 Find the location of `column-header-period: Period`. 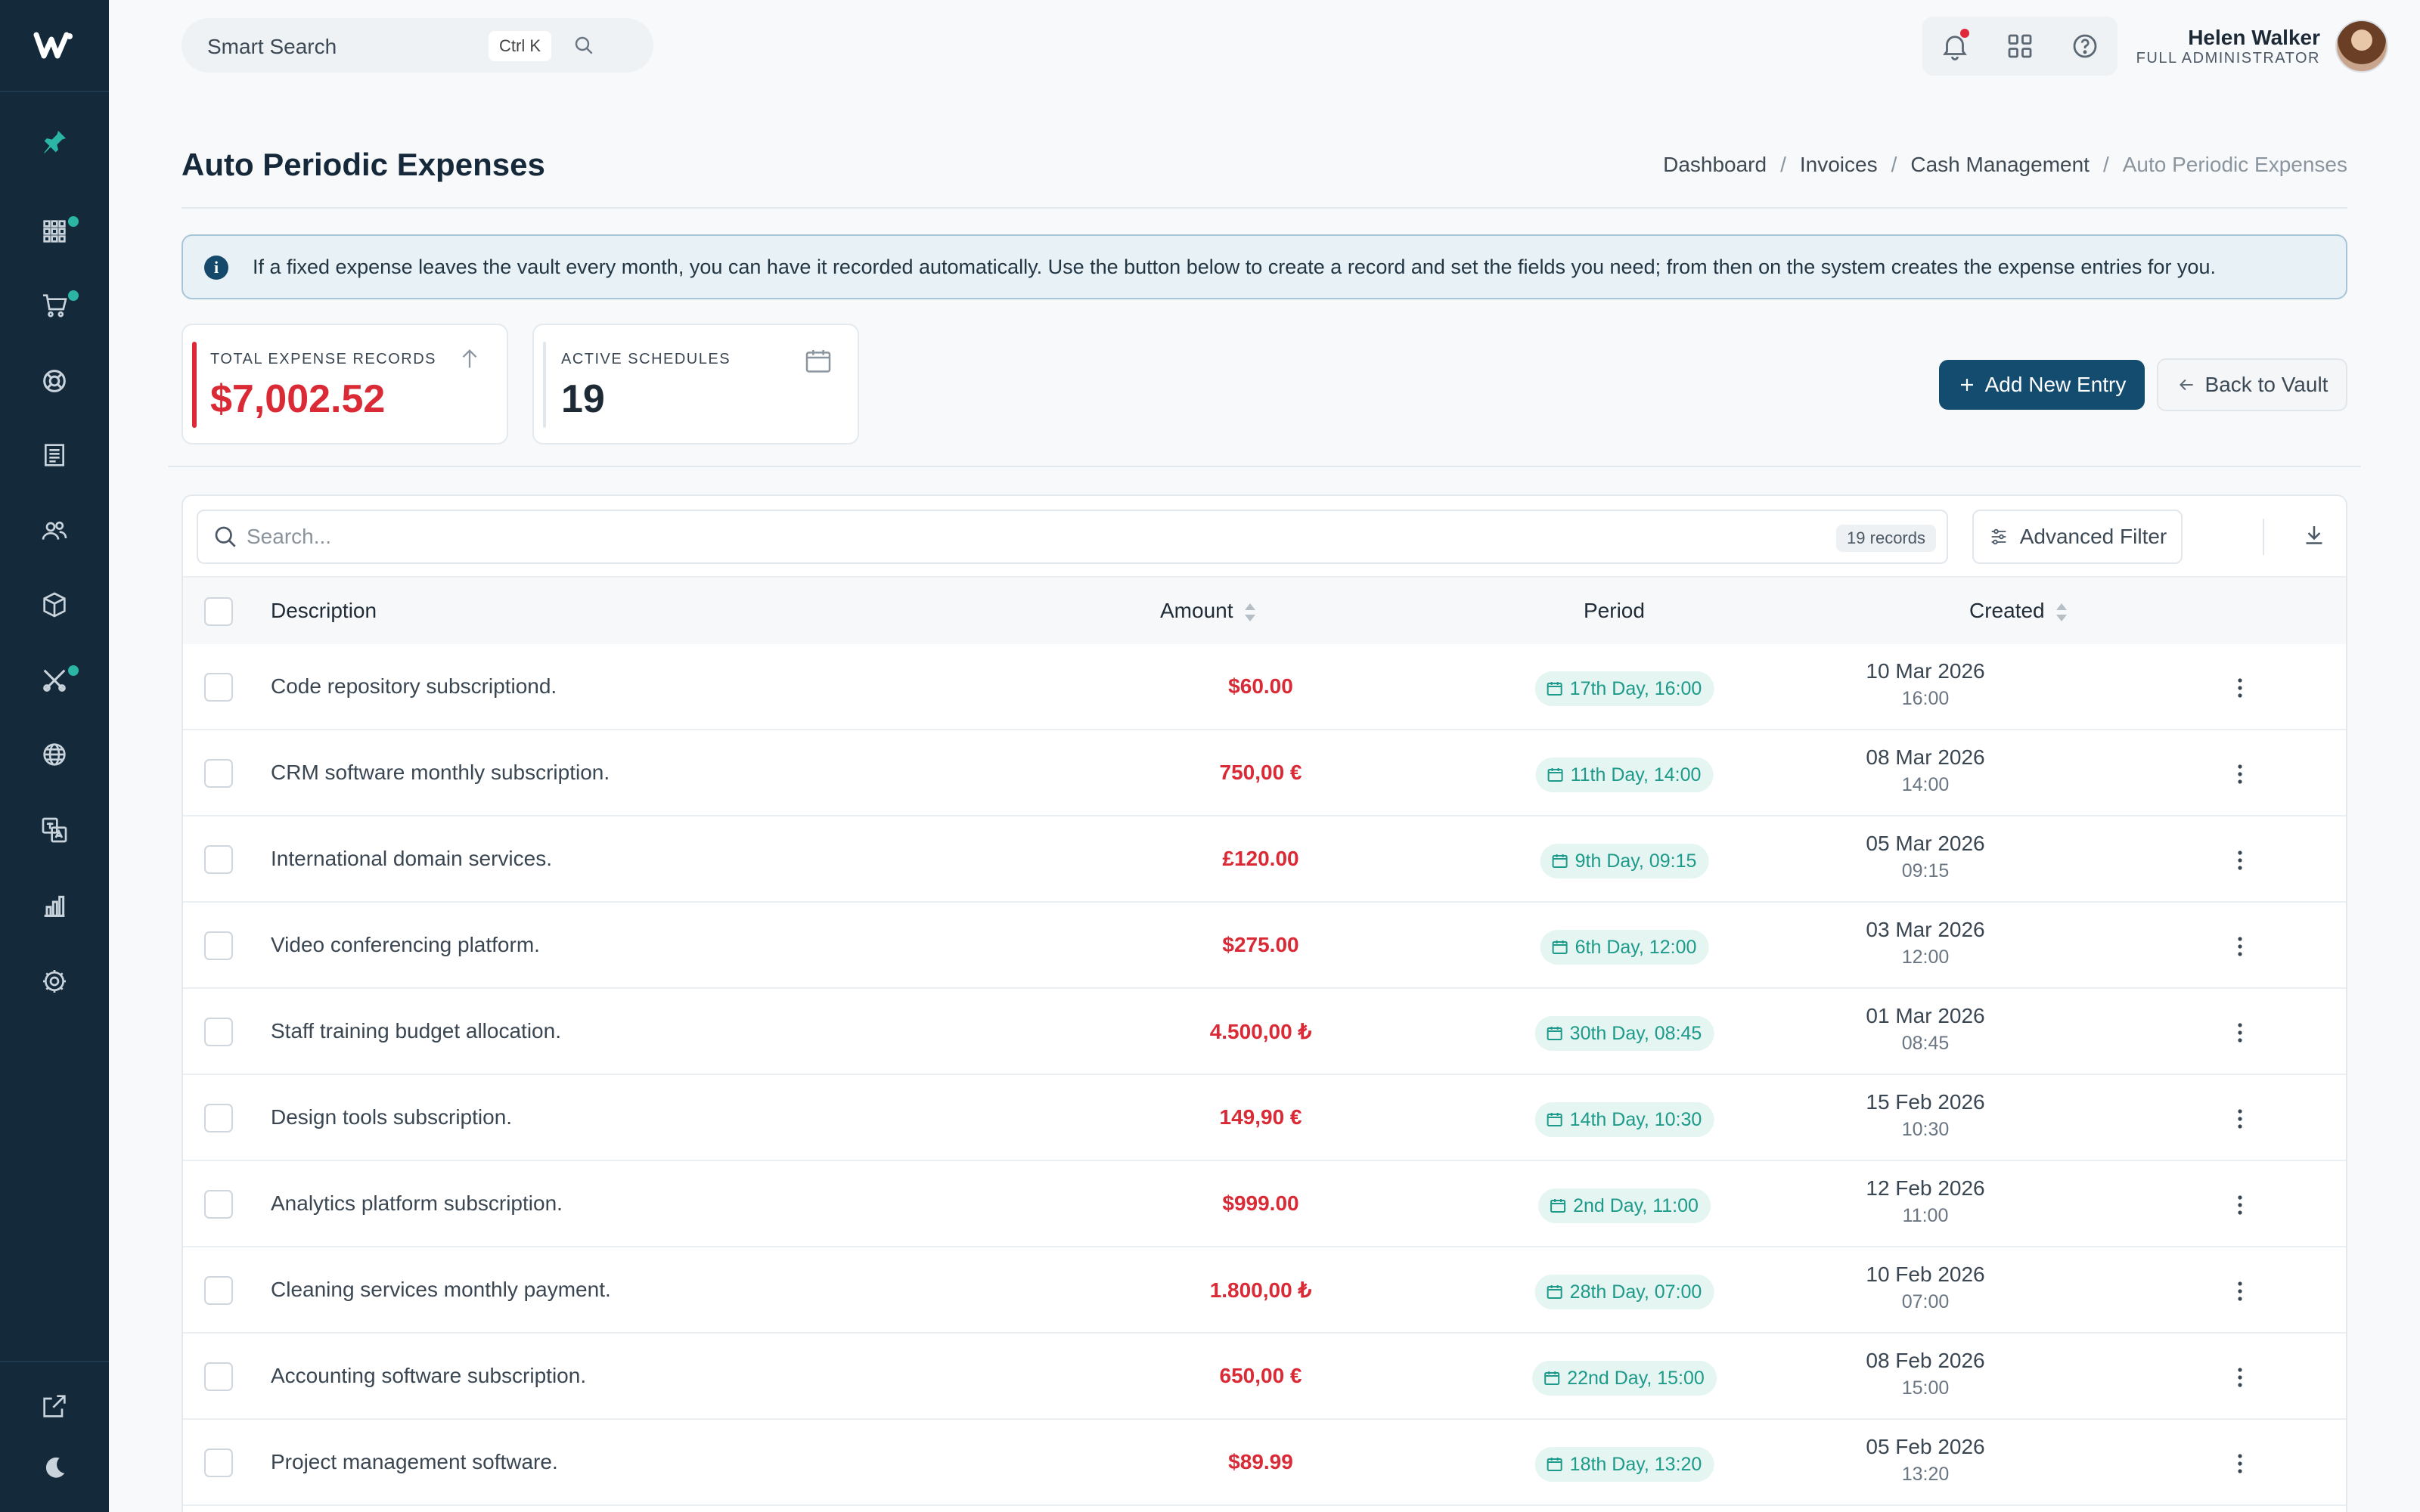

column-header-period: Period is located at coordinates (1614, 610).